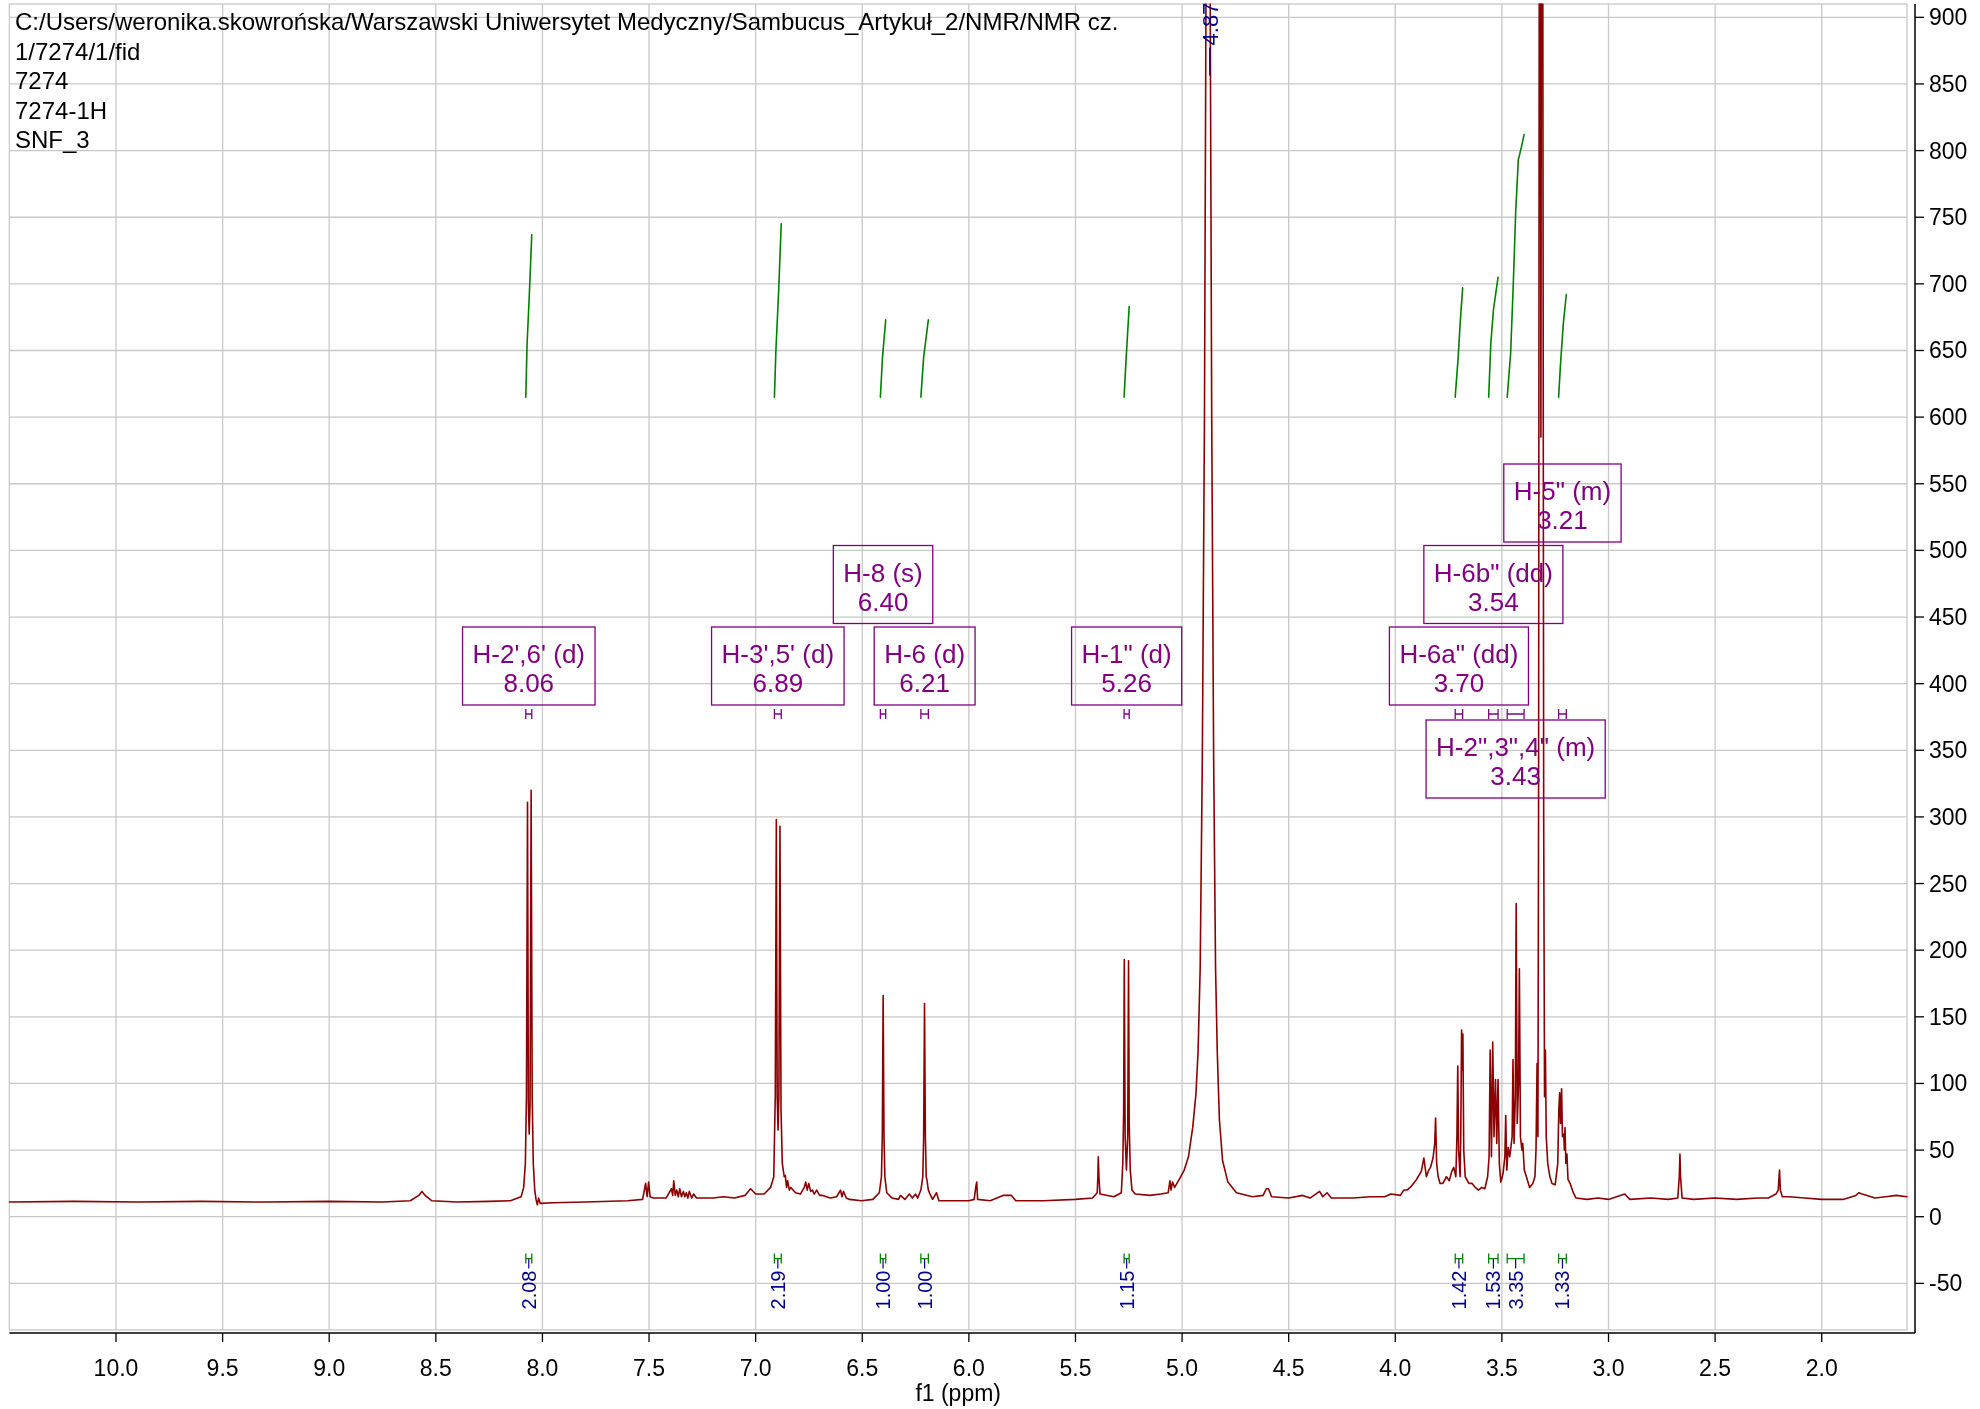 Image resolution: width=1980 pixels, height=1409 pixels. What do you see at coordinates (1562, 1290) in the screenshot?
I see `annotation: 1.33` at bounding box center [1562, 1290].